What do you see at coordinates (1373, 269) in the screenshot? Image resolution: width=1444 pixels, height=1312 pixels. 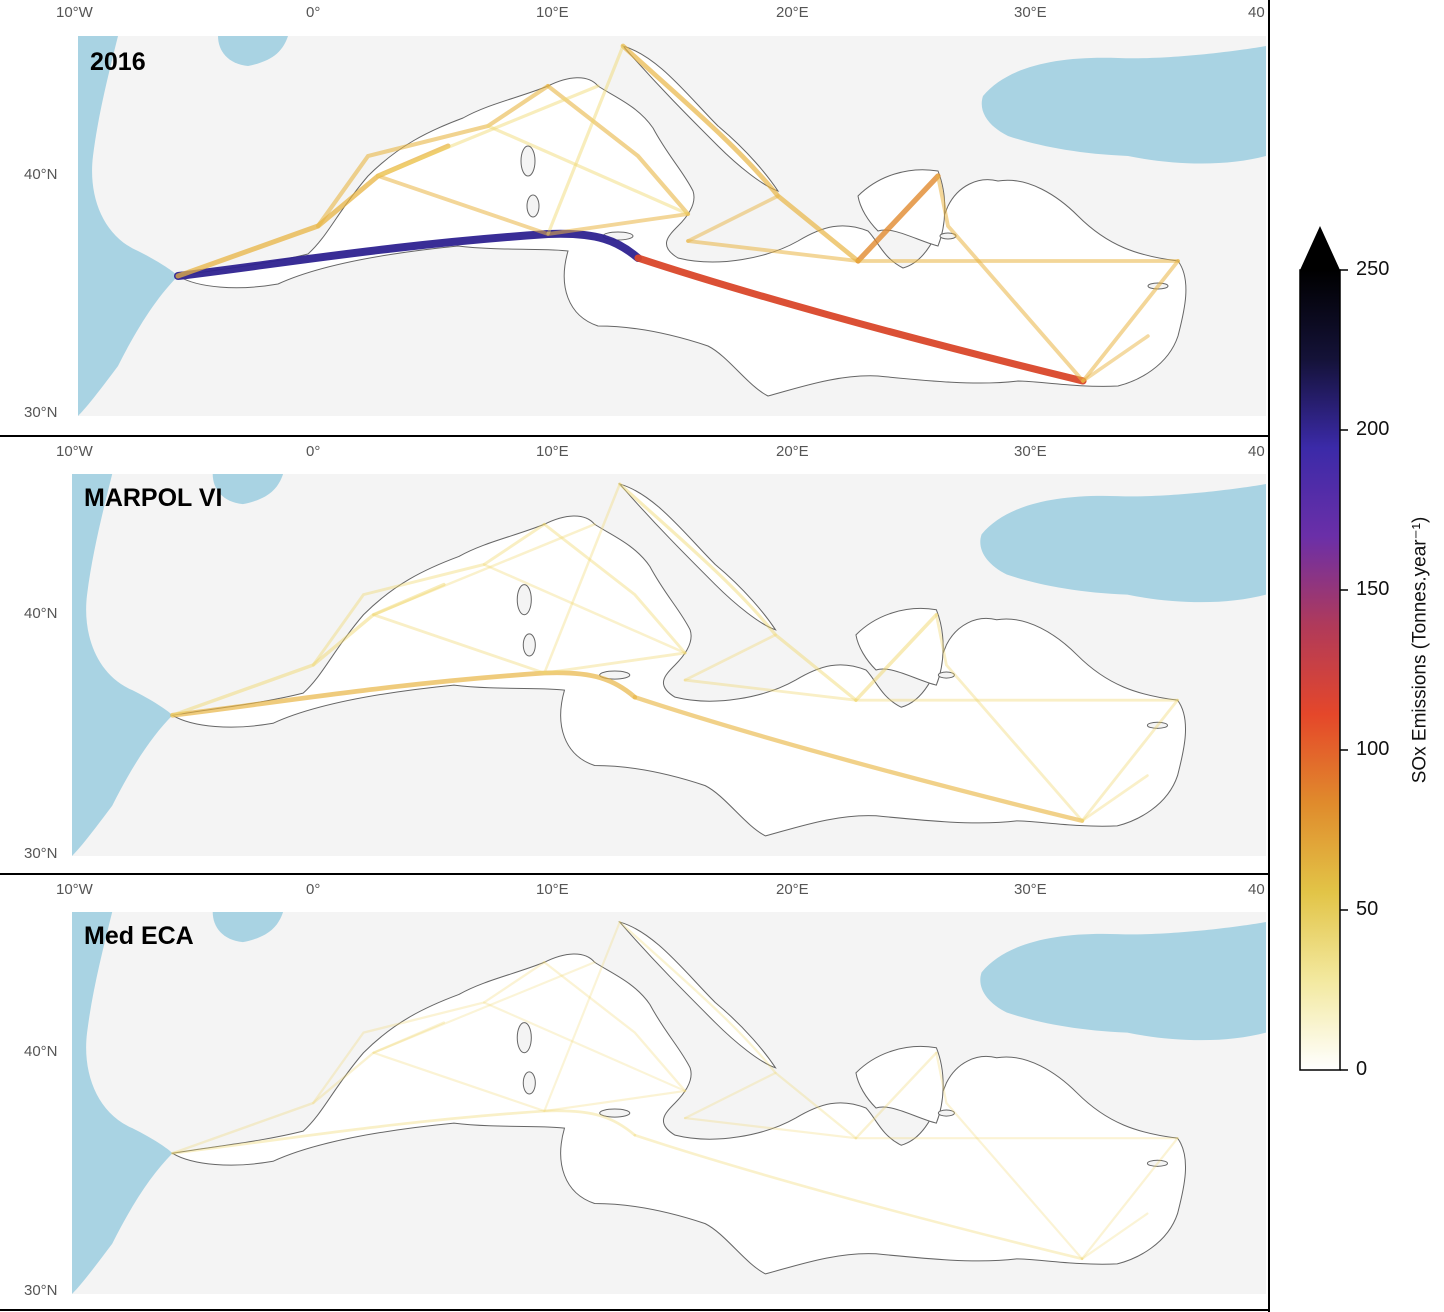 I see `colorbar-tick-label: 250` at bounding box center [1373, 269].